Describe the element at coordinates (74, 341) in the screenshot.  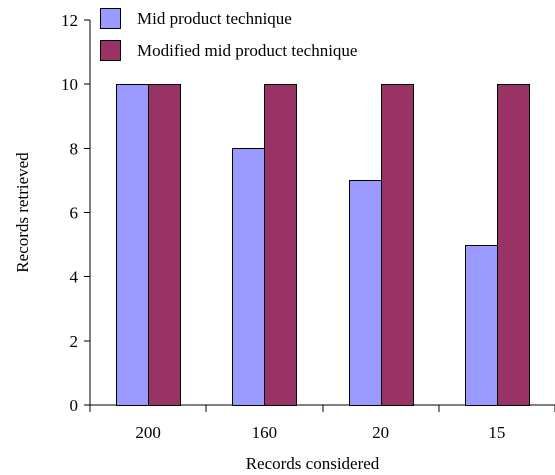
I see `y-tick-label: 2` at that location.